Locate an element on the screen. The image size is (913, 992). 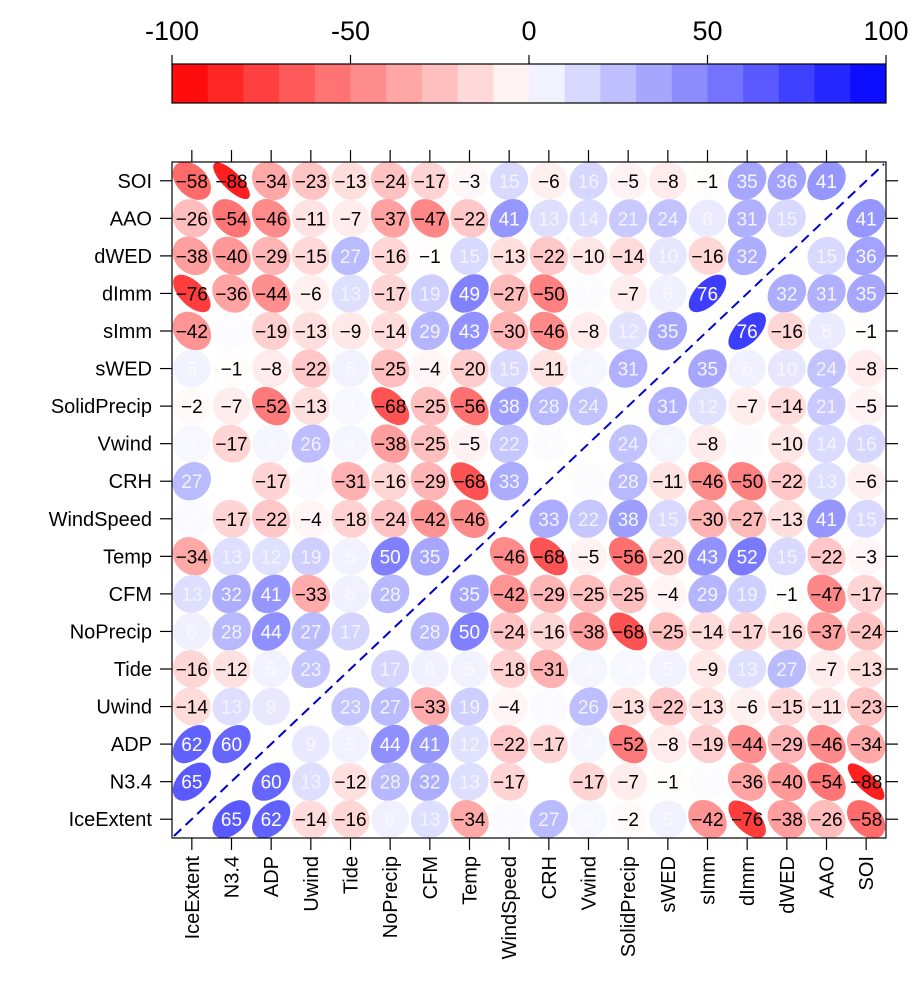
correlation-value: −24 is located at coordinates (390, 182).